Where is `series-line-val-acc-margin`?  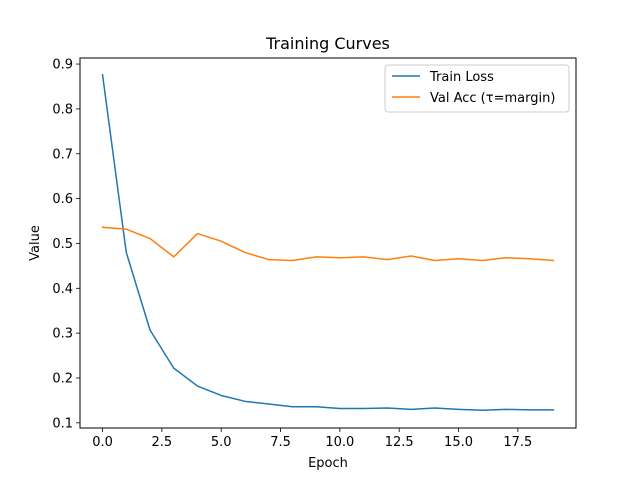 series-line-val-acc-margin is located at coordinates (328, 244).